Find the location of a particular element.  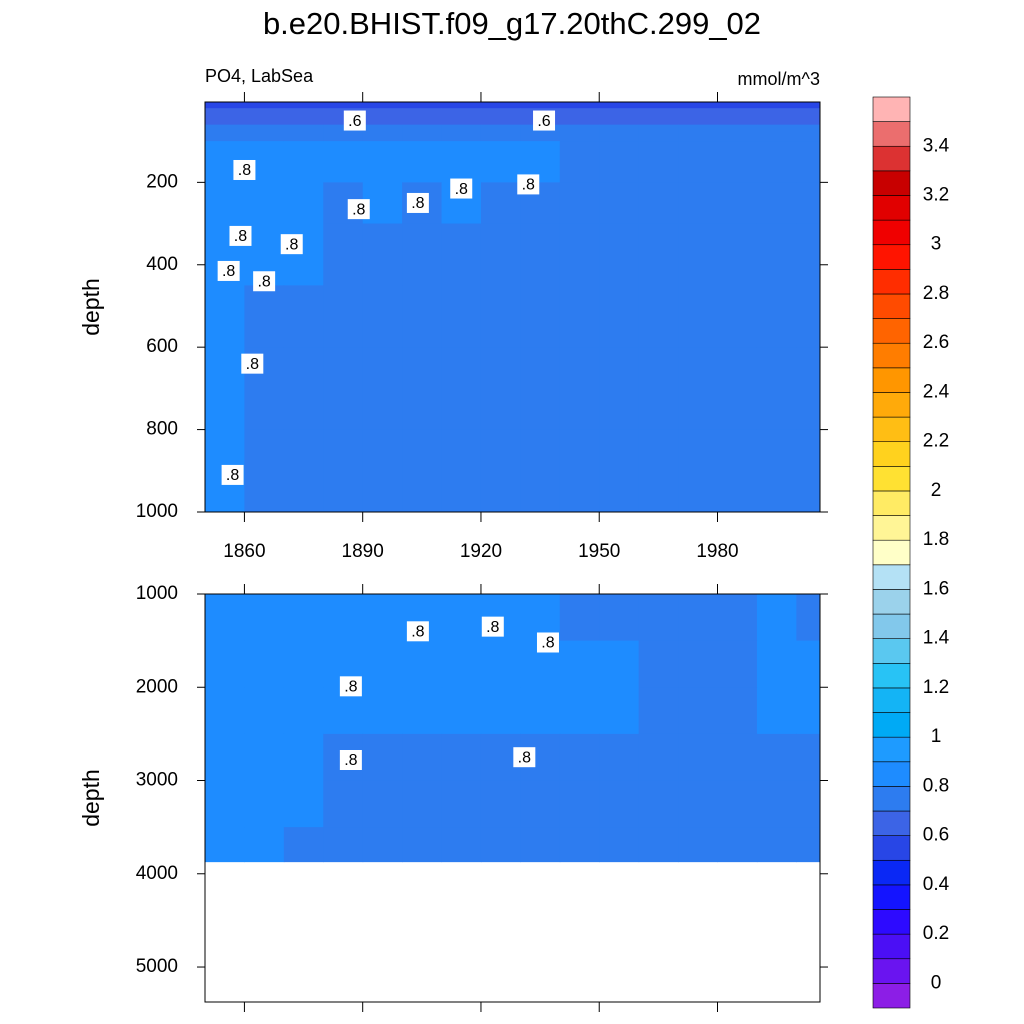

colorbar-label: 1.6 is located at coordinates (936, 588).